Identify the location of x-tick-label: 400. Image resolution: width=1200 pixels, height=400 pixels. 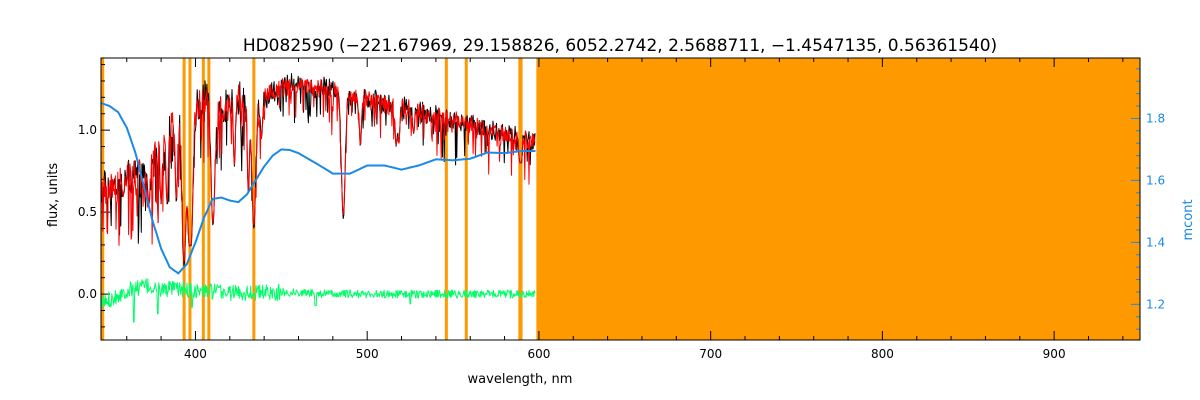
(195, 354).